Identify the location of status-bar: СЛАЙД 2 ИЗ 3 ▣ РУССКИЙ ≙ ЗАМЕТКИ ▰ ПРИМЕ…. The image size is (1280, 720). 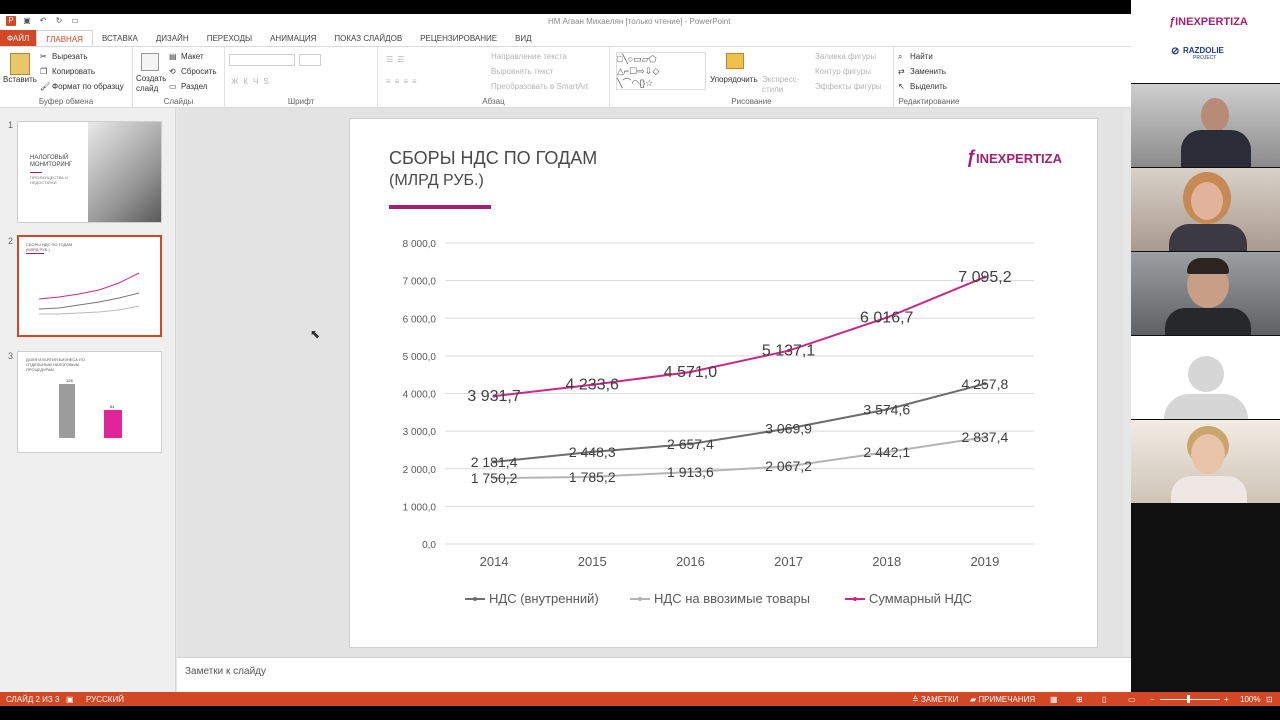
(640, 699).